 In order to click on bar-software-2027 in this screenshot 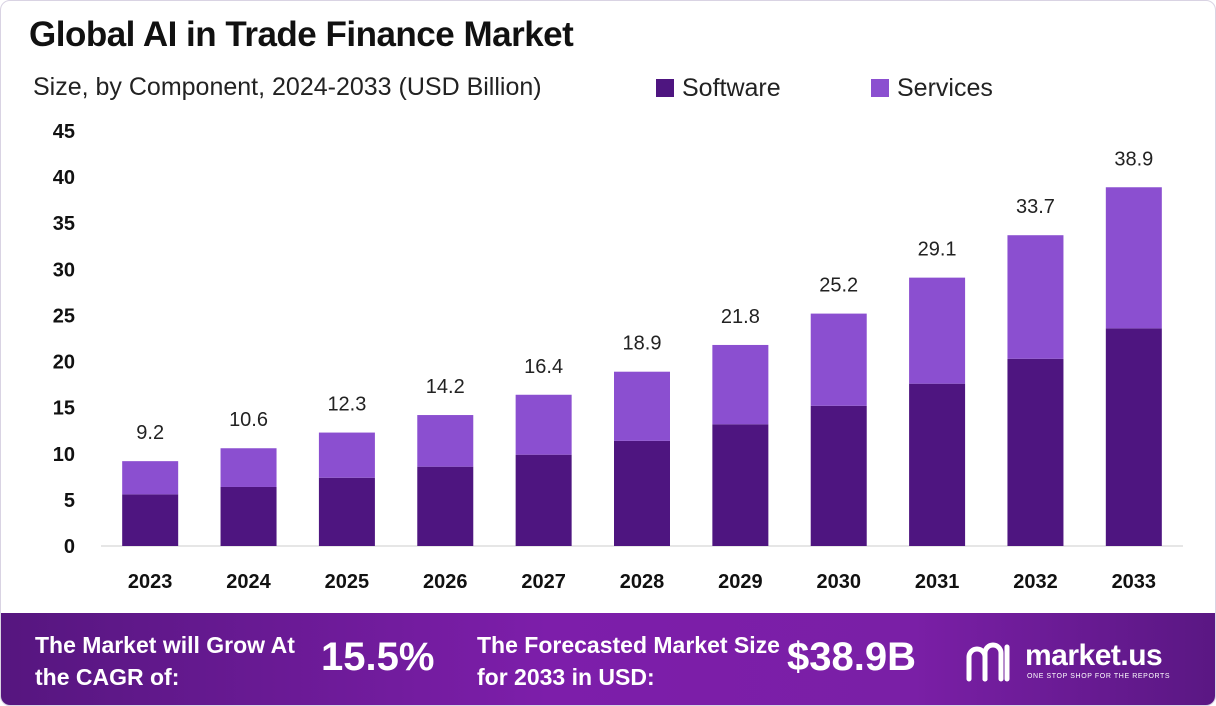, I will do `click(543, 500)`.